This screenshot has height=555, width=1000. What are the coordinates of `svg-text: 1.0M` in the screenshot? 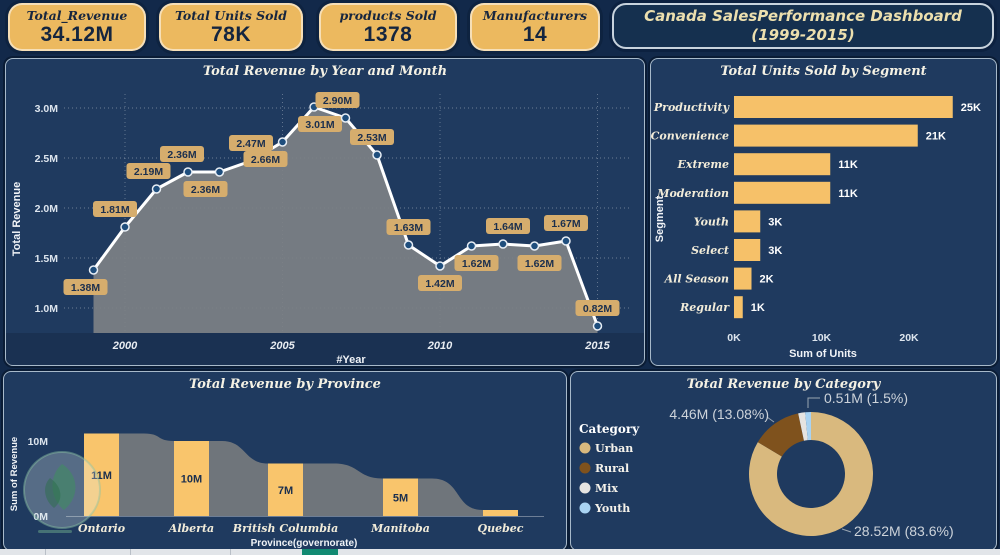 It's located at (47, 309).